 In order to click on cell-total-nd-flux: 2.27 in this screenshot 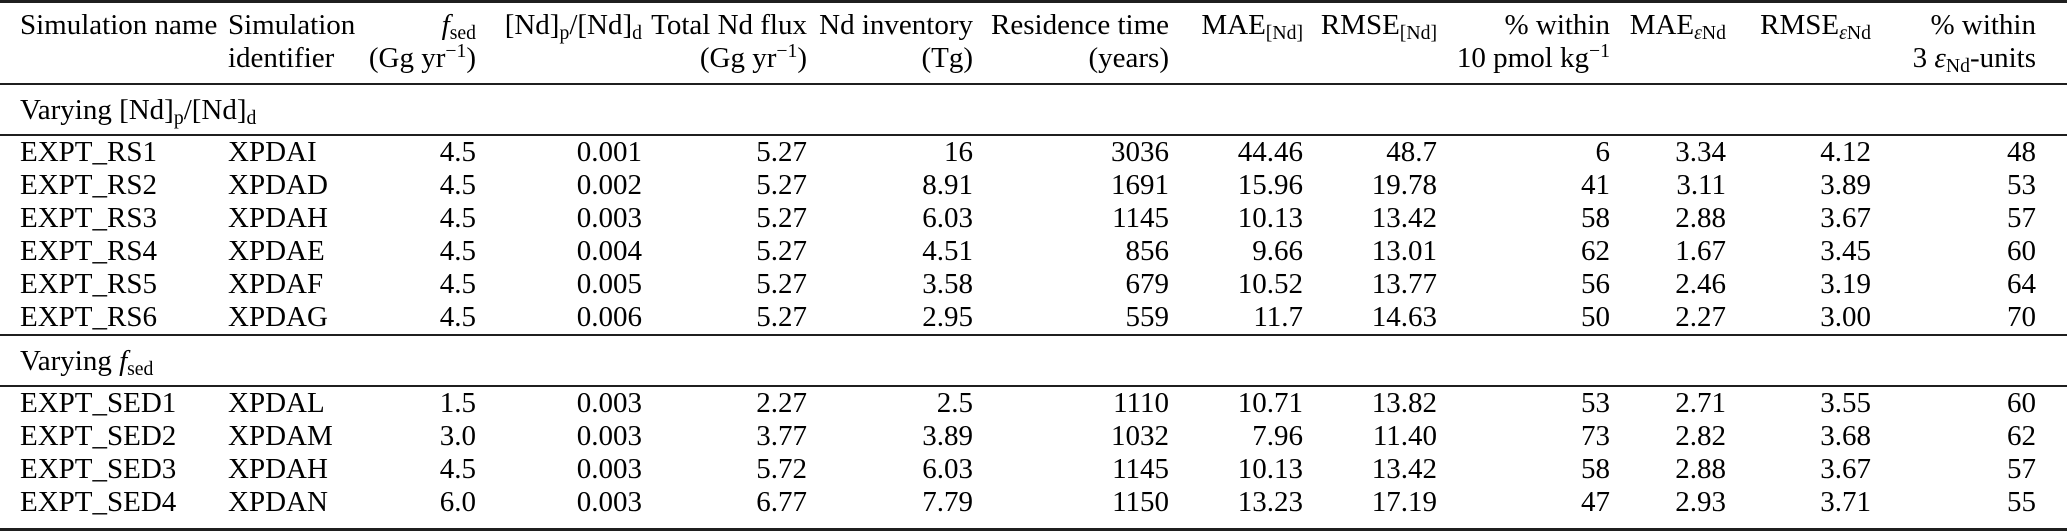, I will do `click(781, 403)`.